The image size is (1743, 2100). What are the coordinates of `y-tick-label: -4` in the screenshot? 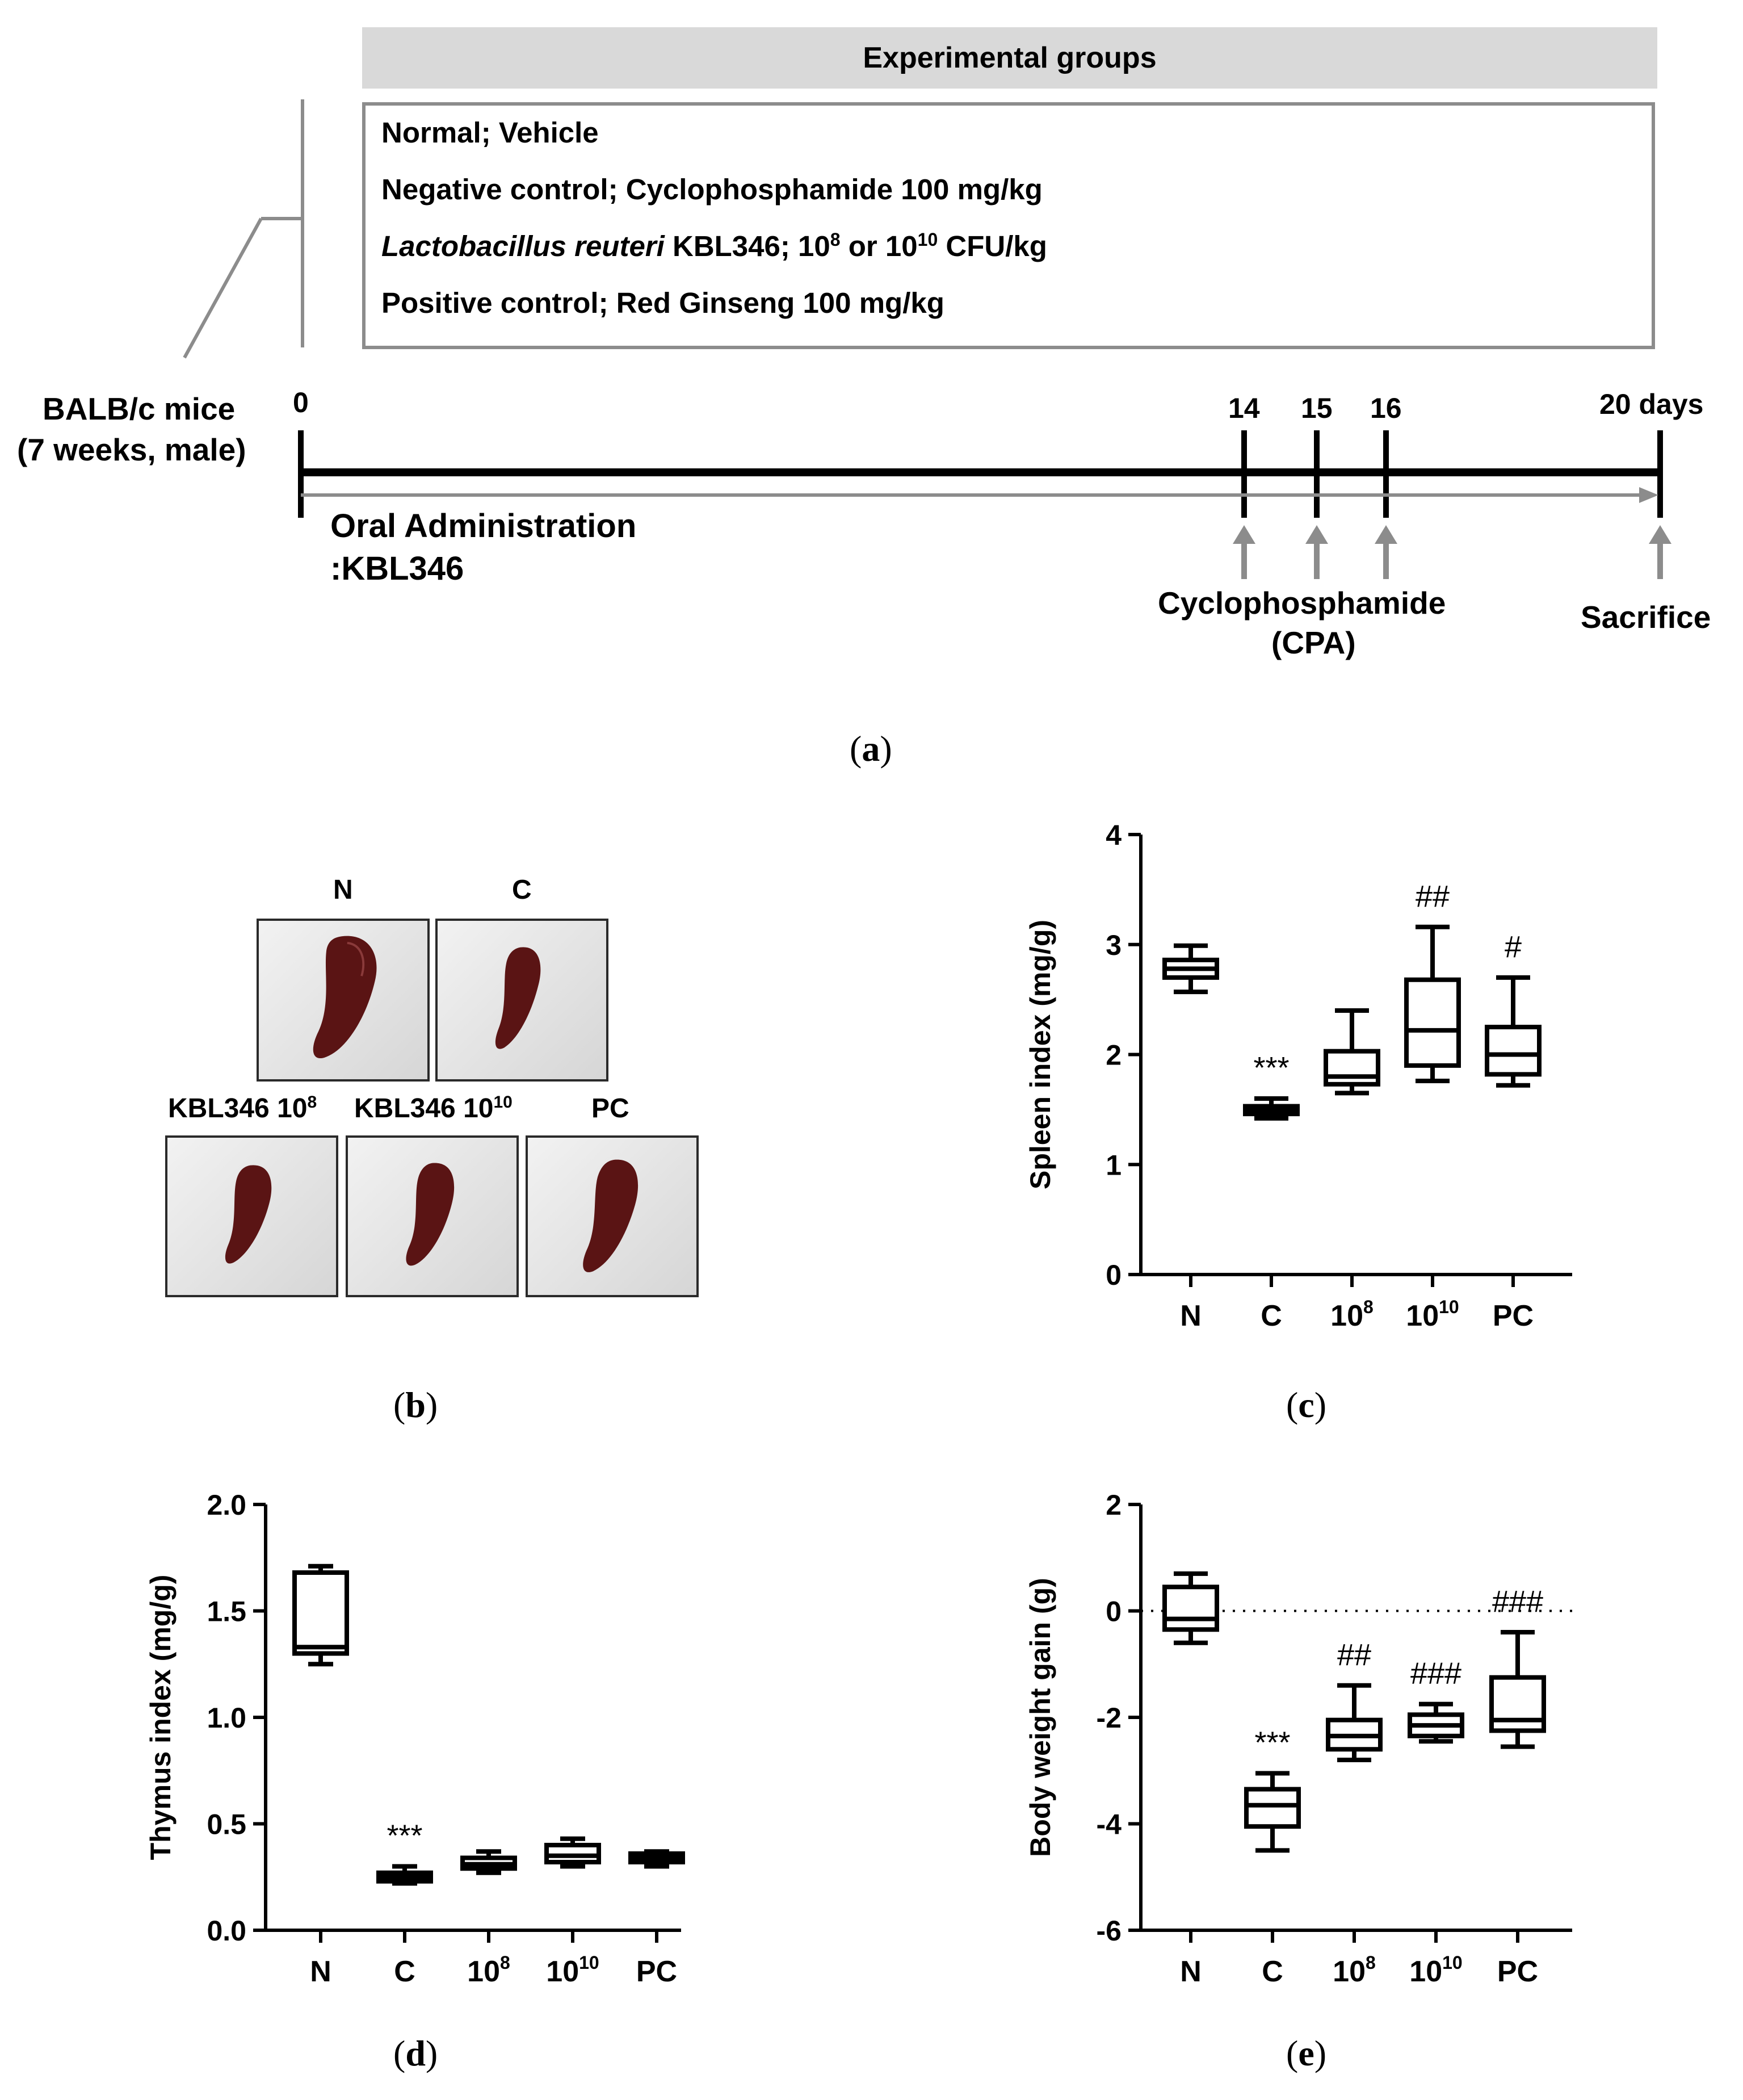 It's located at (1109, 1825).